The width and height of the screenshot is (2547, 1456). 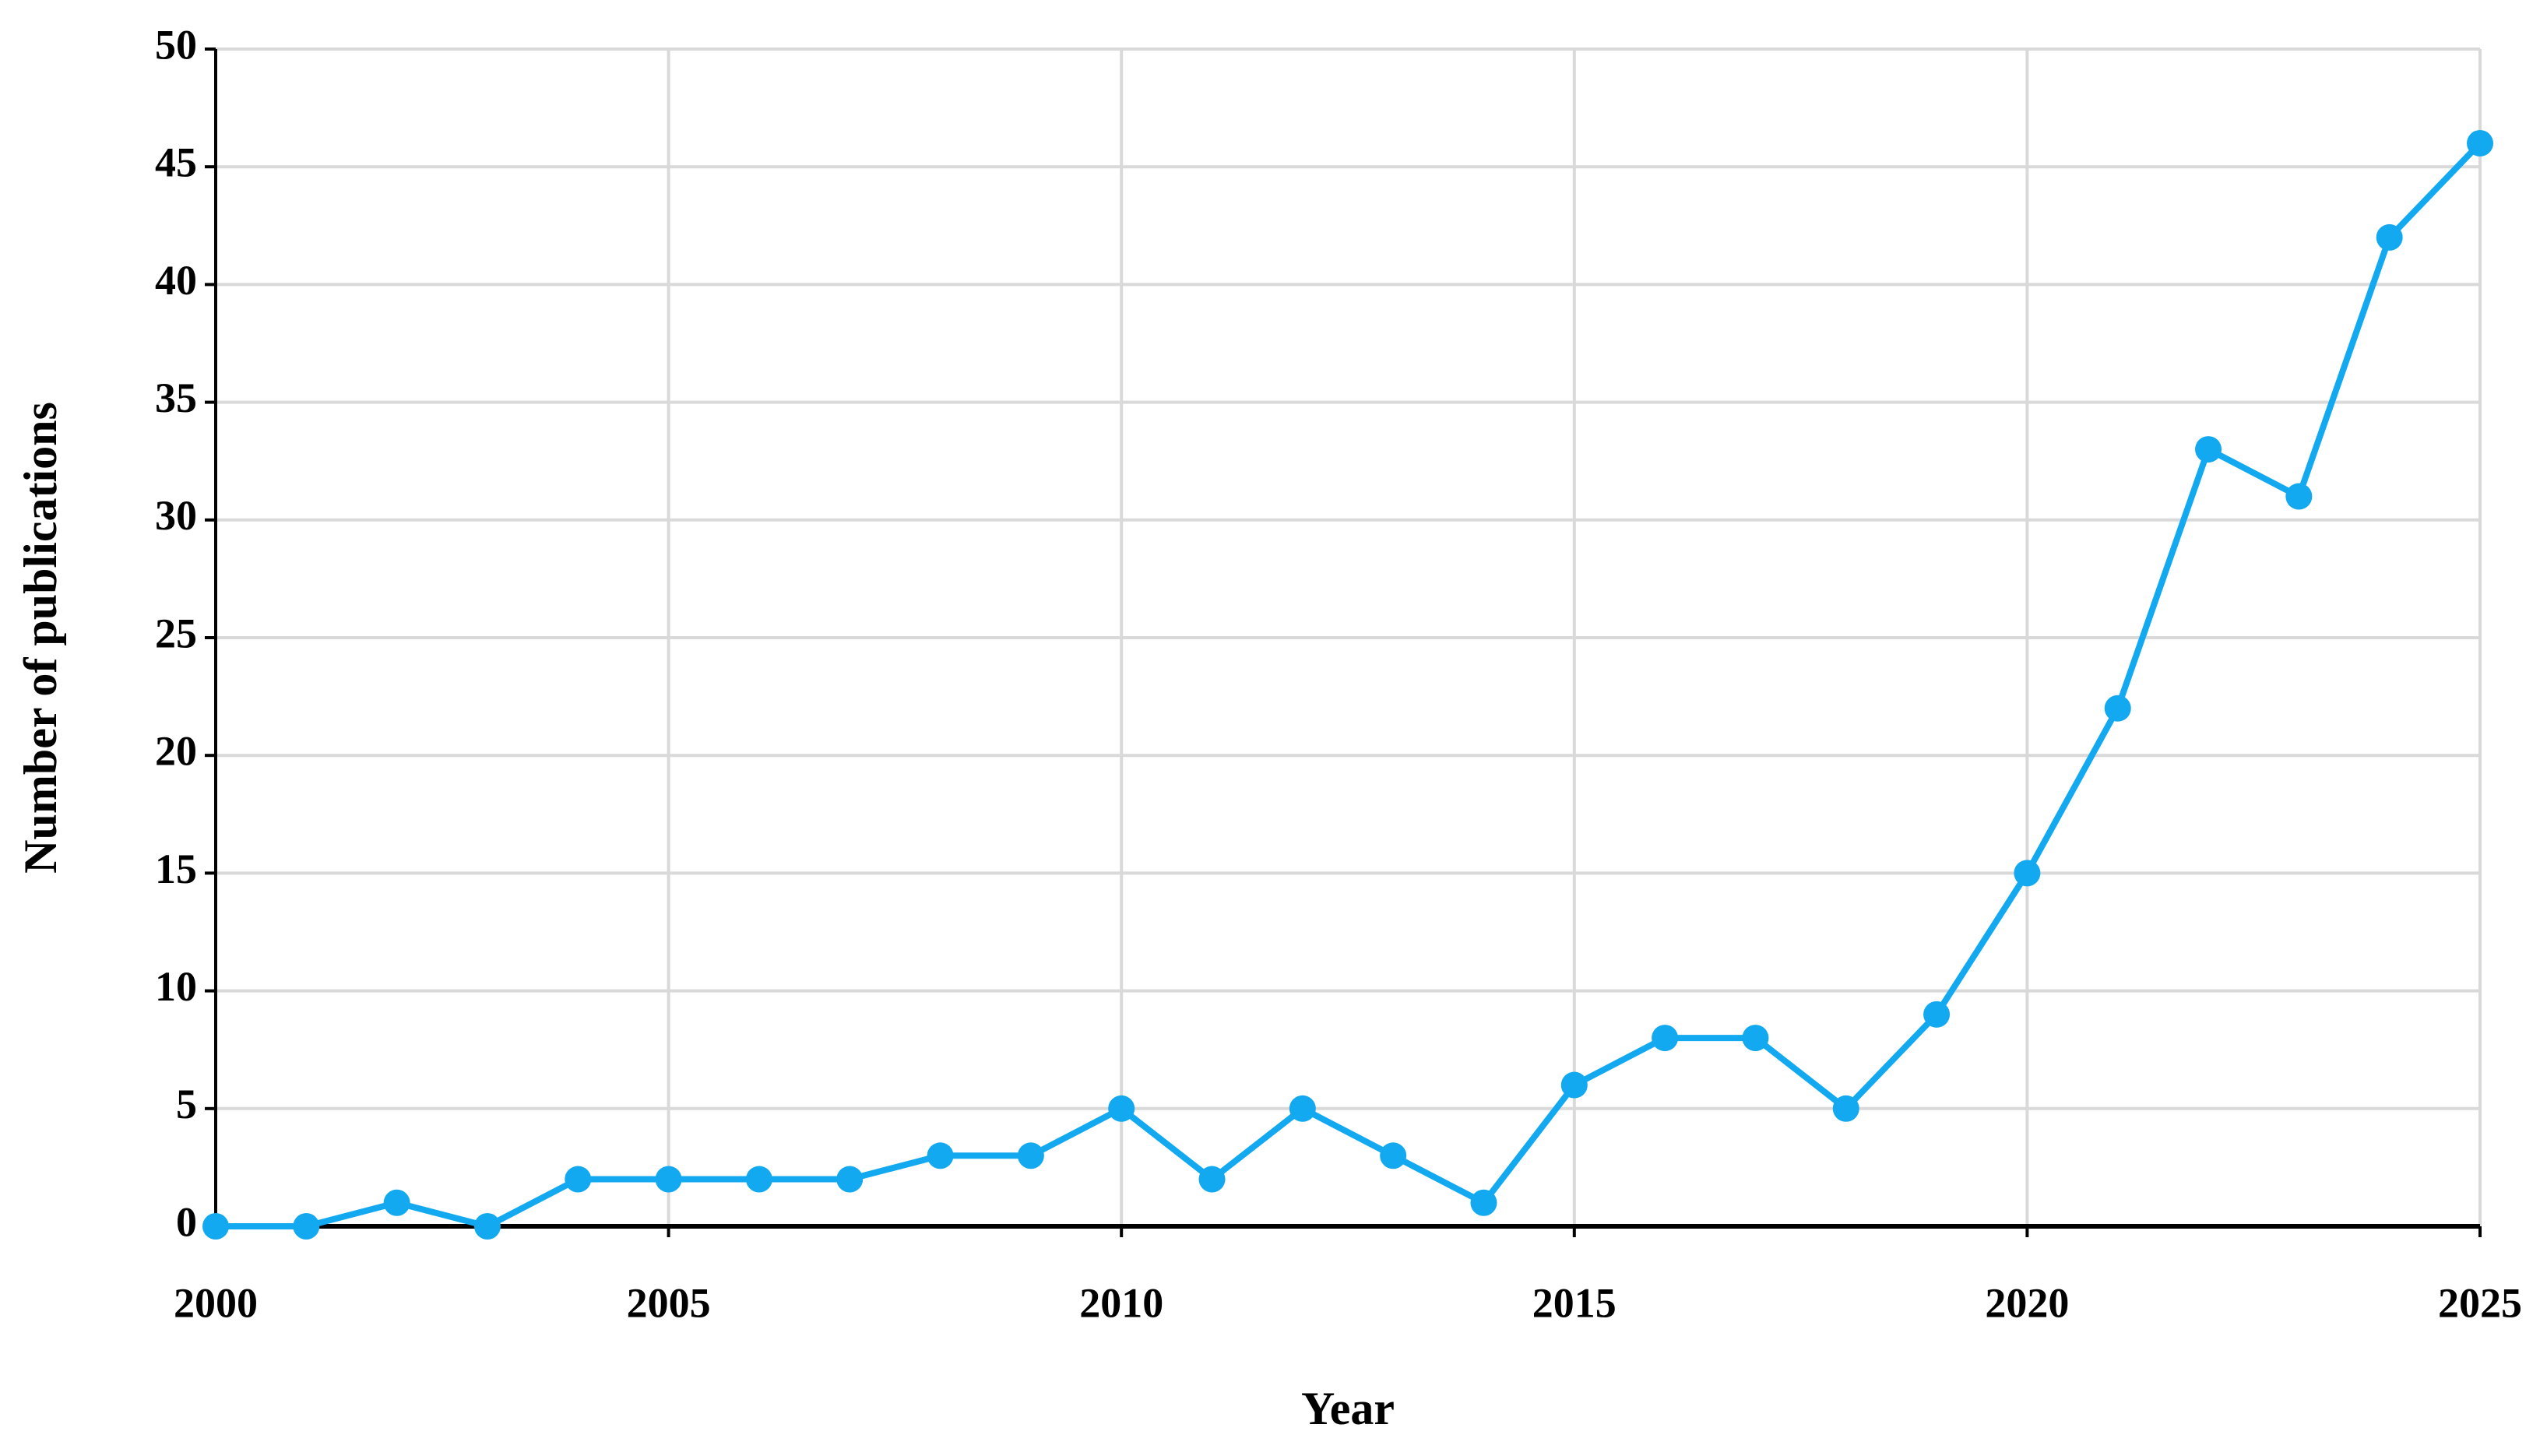 What do you see at coordinates (176, 869) in the screenshot?
I see `y-tick-label: 15` at bounding box center [176, 869].